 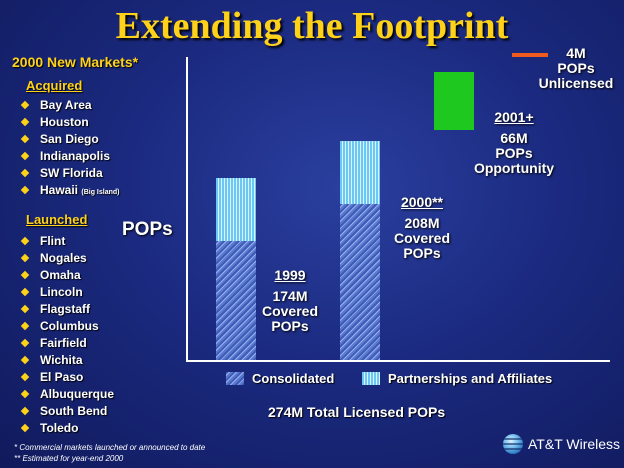 What do you see at coordinates (187, 209) in the screenshot?
I see `y-axis-line` at bounding box center [187, 209].